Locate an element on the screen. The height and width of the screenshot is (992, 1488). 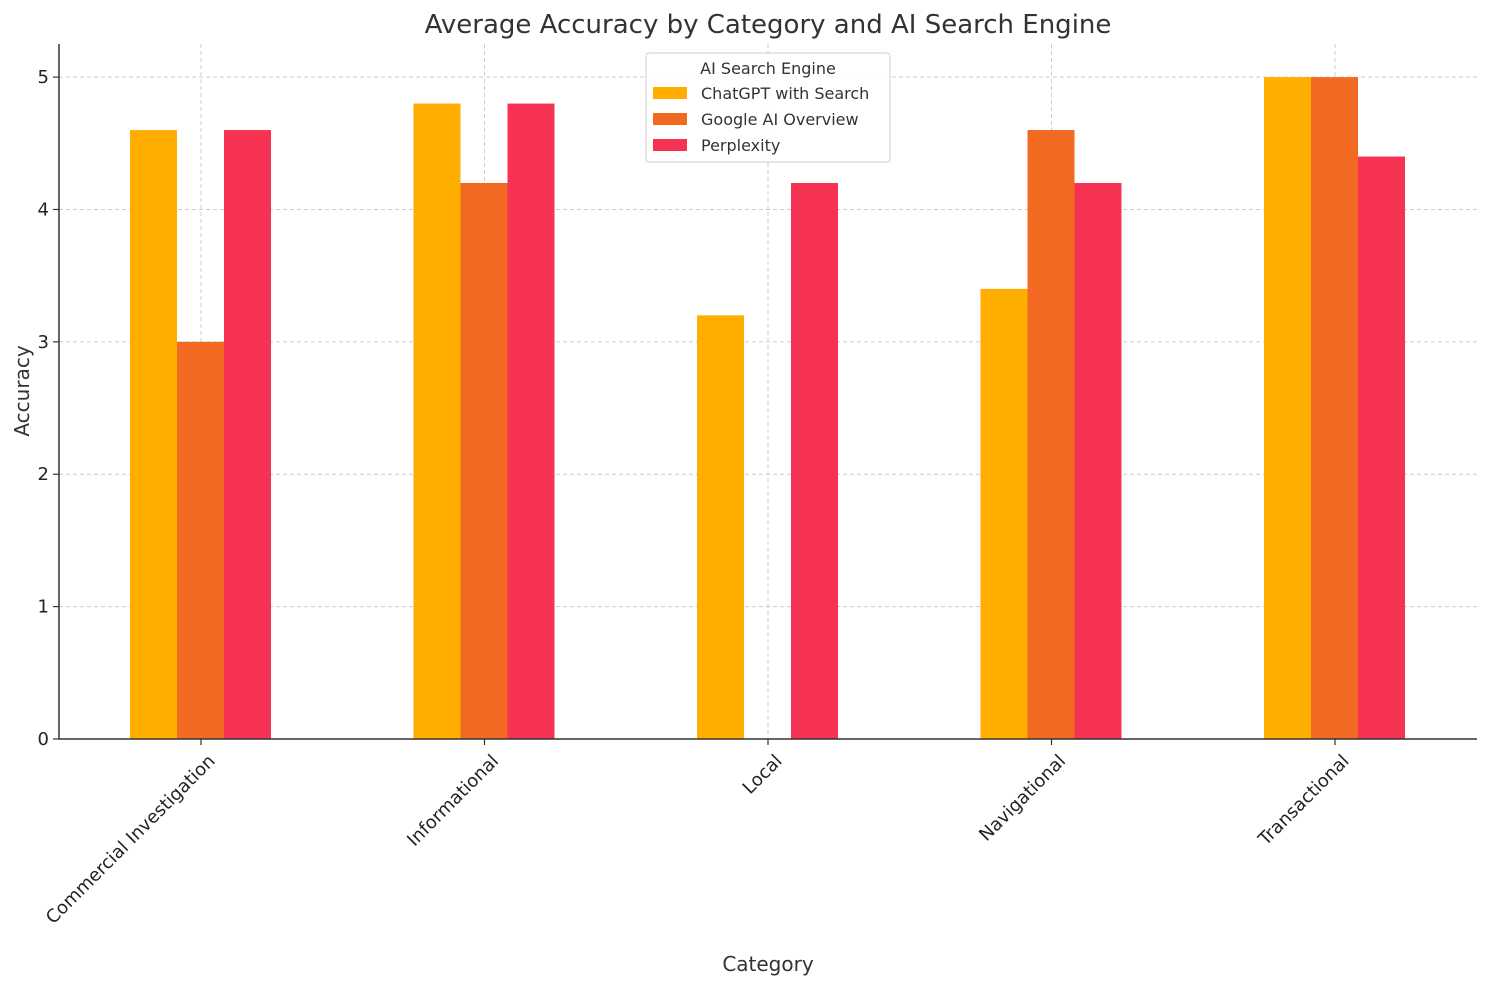
bar-chatgpt-with-search-local is located at coordinates (720, 527).